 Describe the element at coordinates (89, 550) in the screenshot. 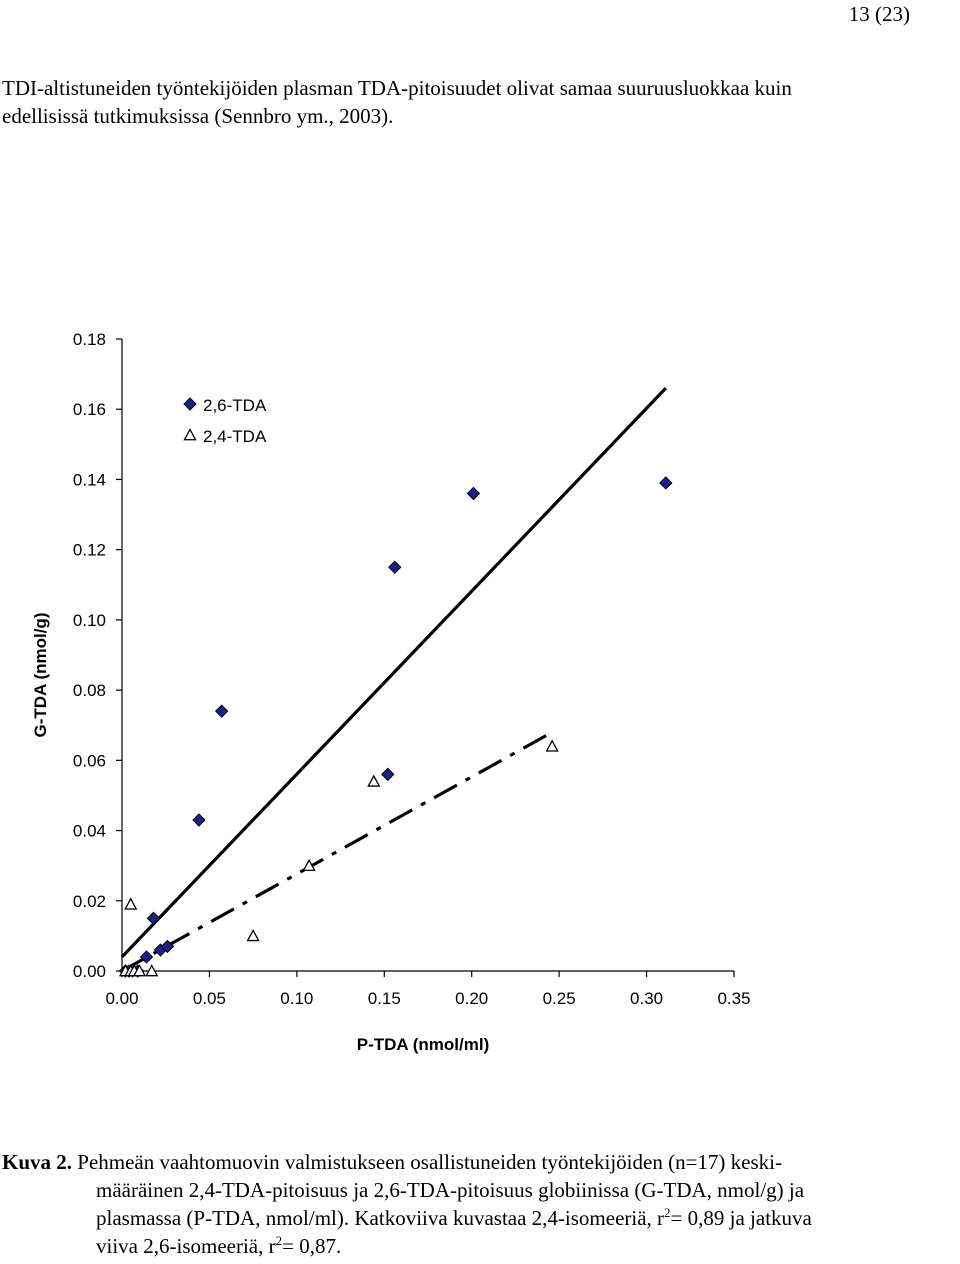

I see `y-tick-label: 0.12` at that location.